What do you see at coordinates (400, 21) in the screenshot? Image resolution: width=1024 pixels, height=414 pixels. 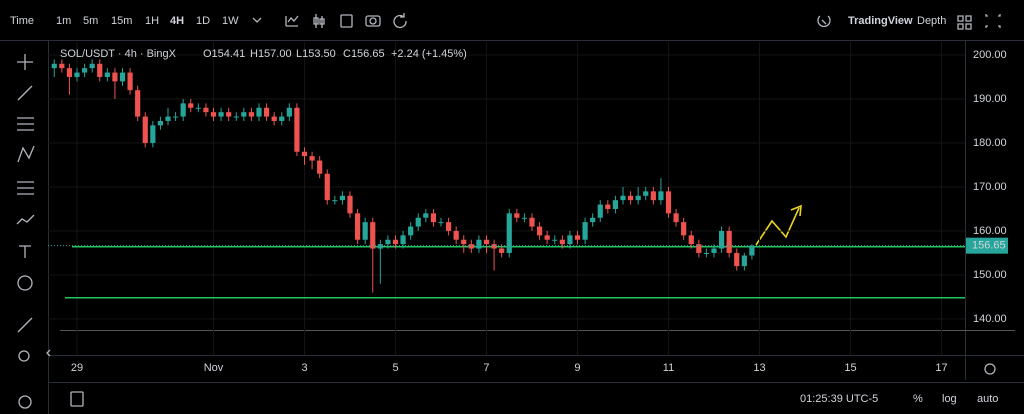 I see `reload-icon` at bounding box center [400, 21].